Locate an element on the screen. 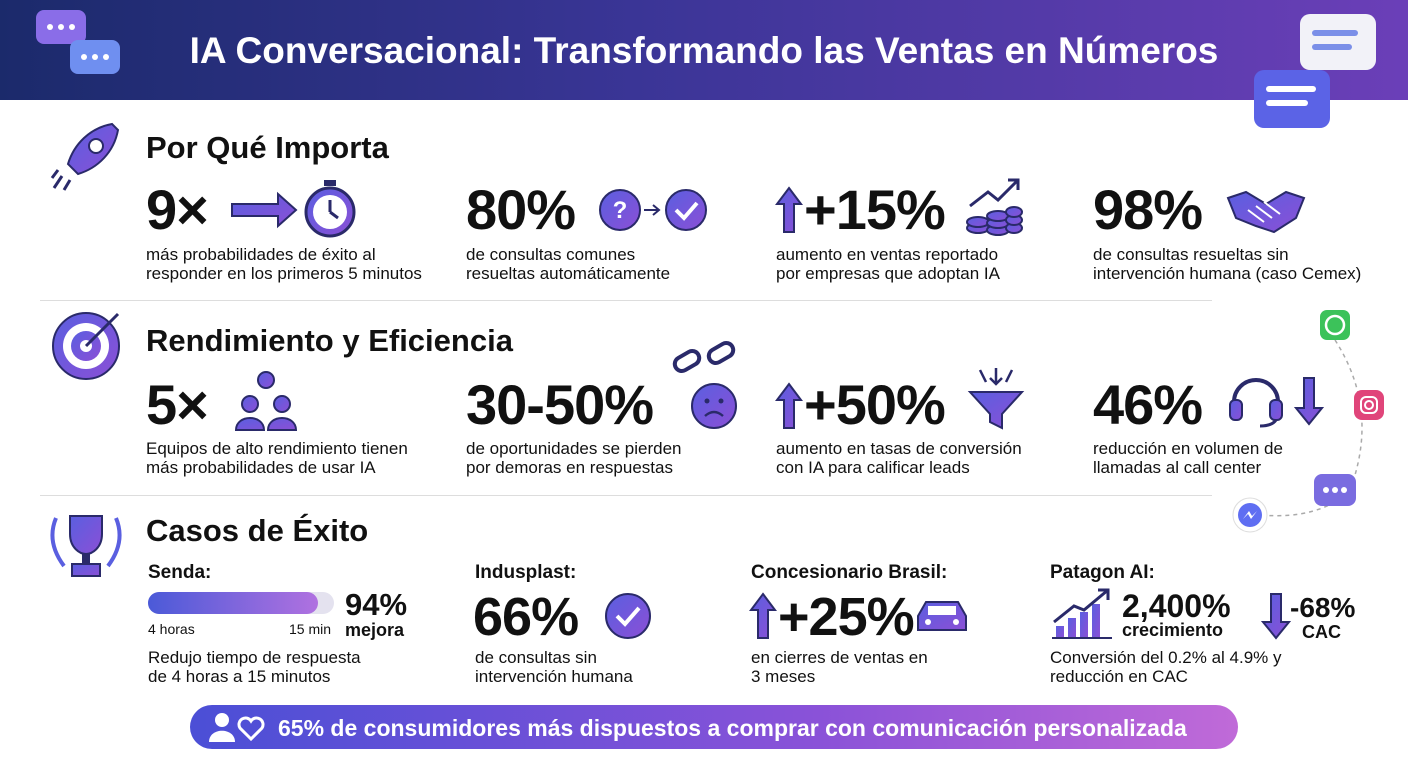 The image size is (1408, 768). stat-caption: de consultas comunes is located at coordinates (551, 254).